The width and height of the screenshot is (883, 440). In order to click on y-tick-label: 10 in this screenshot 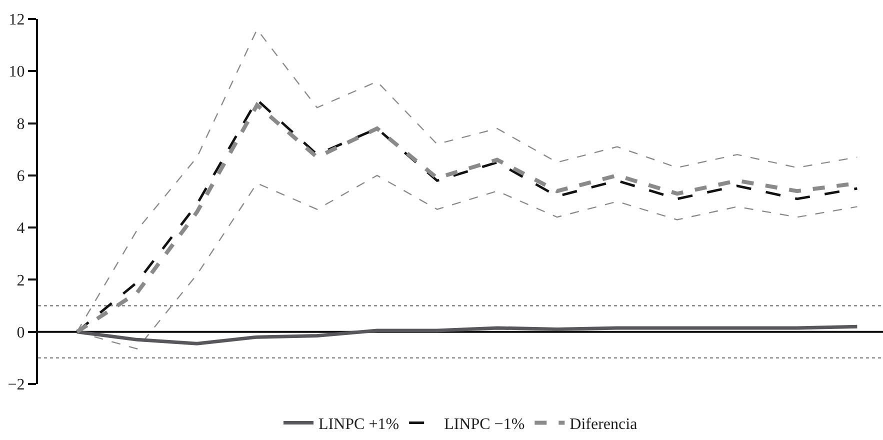, I will do `click(16, 72)`.